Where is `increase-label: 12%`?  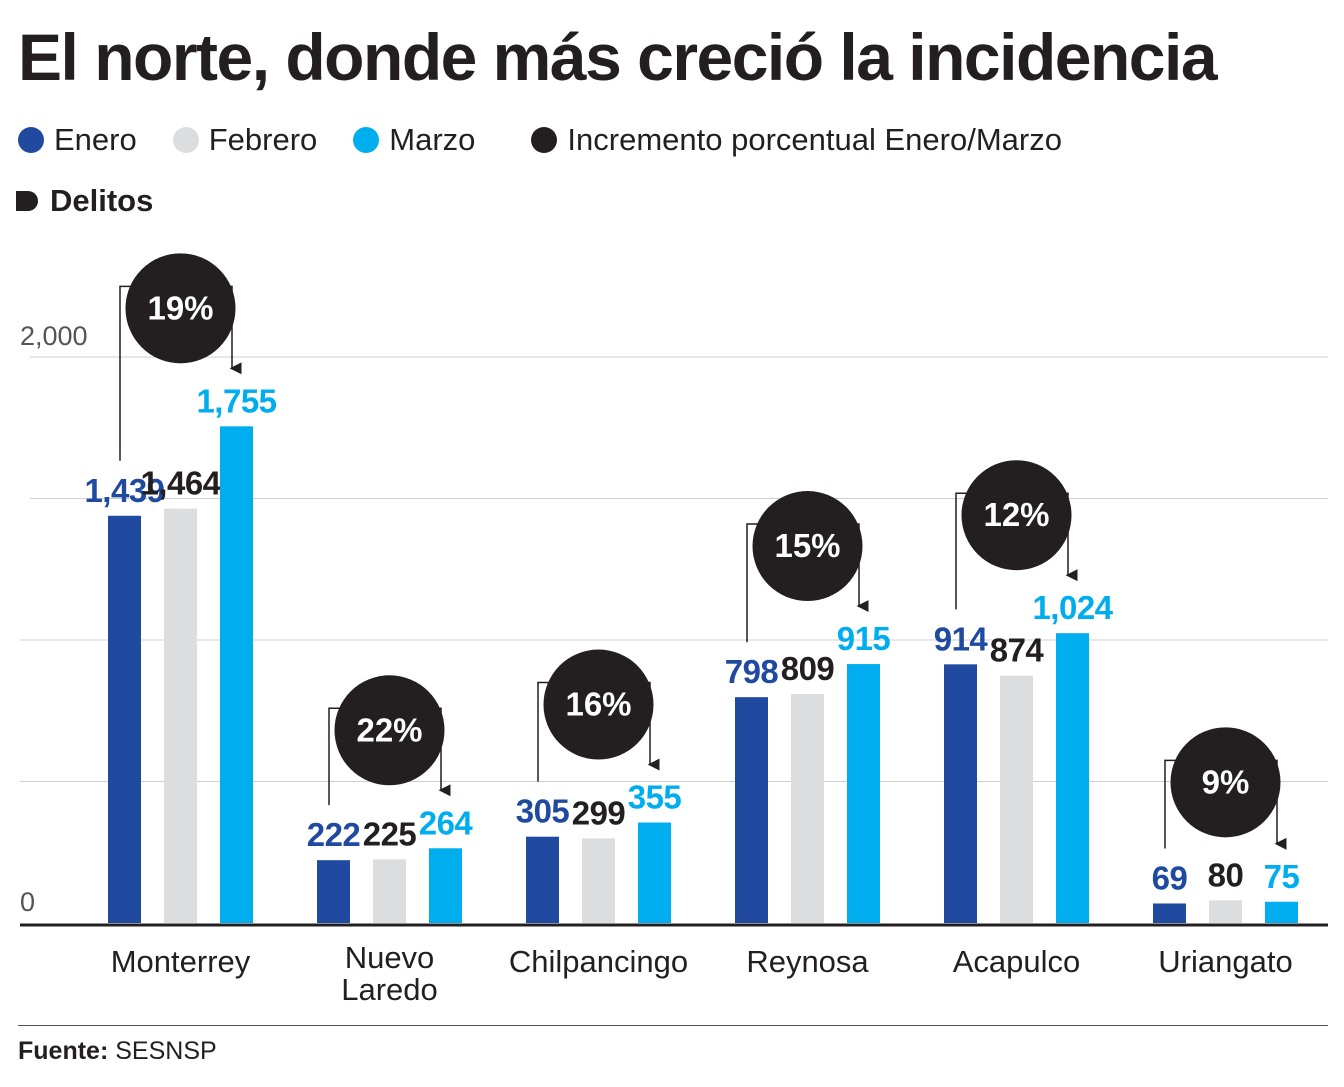 increase-label: 12% is located at coordinates (1016, 514).